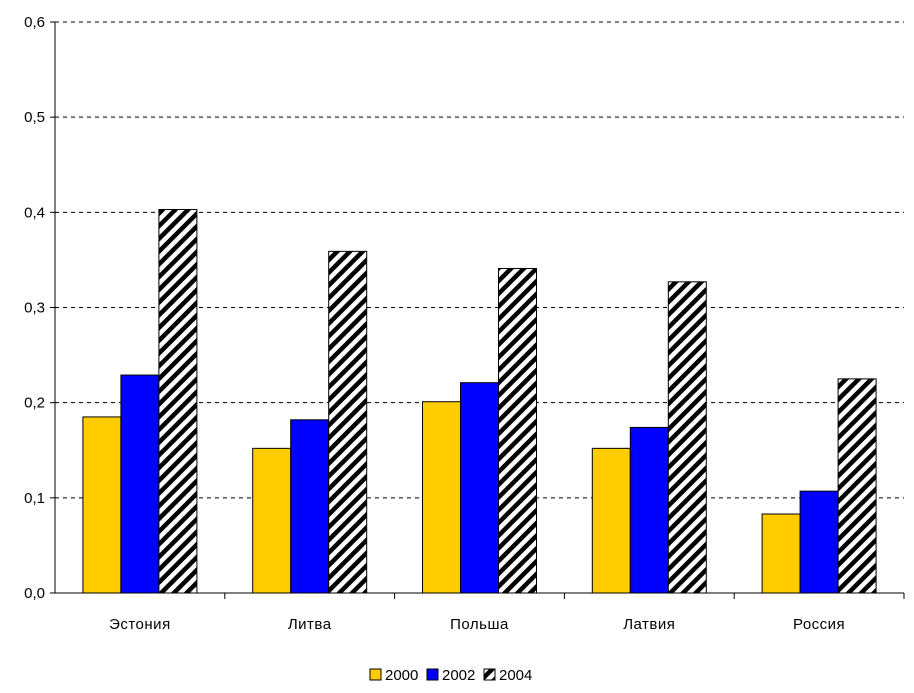 This screenshot has width=914, height=693. What do you see at coordinates (401, 675) in the screenshot?
I see `legend-label-2000: 2000` at bounding box center [401, 675].